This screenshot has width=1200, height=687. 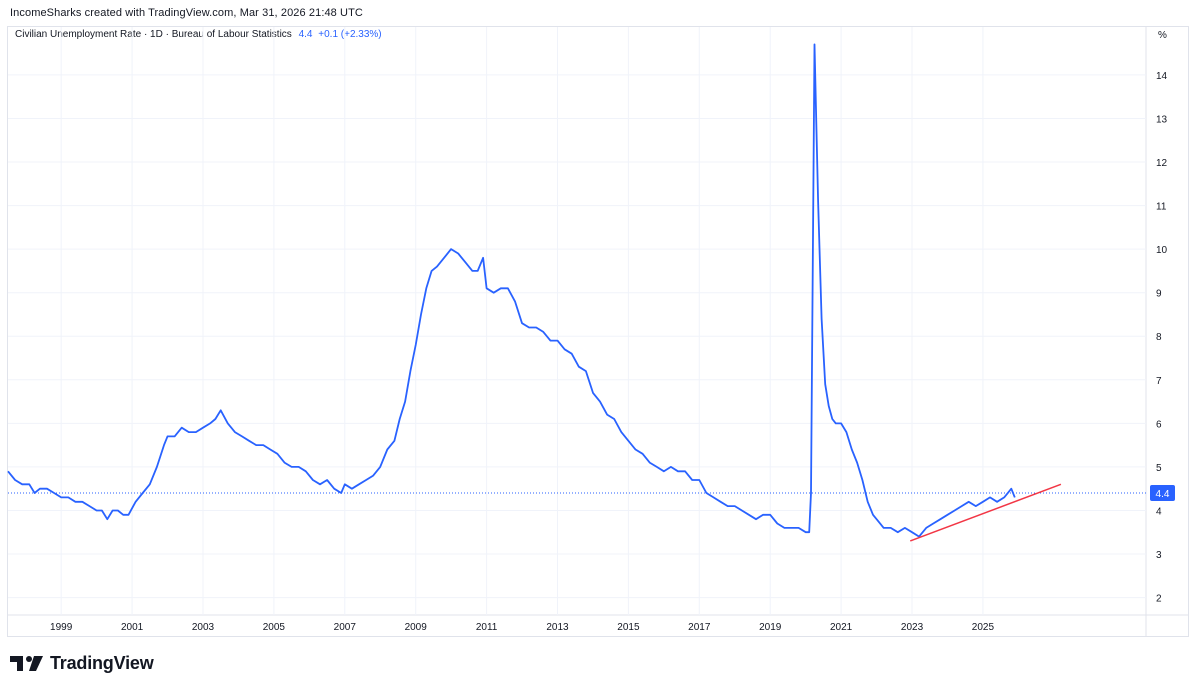 What do you see at coordinates (203, 627) in the screenshot?
I see `x-tick-label: 2003` at bounding box center [203, 627].